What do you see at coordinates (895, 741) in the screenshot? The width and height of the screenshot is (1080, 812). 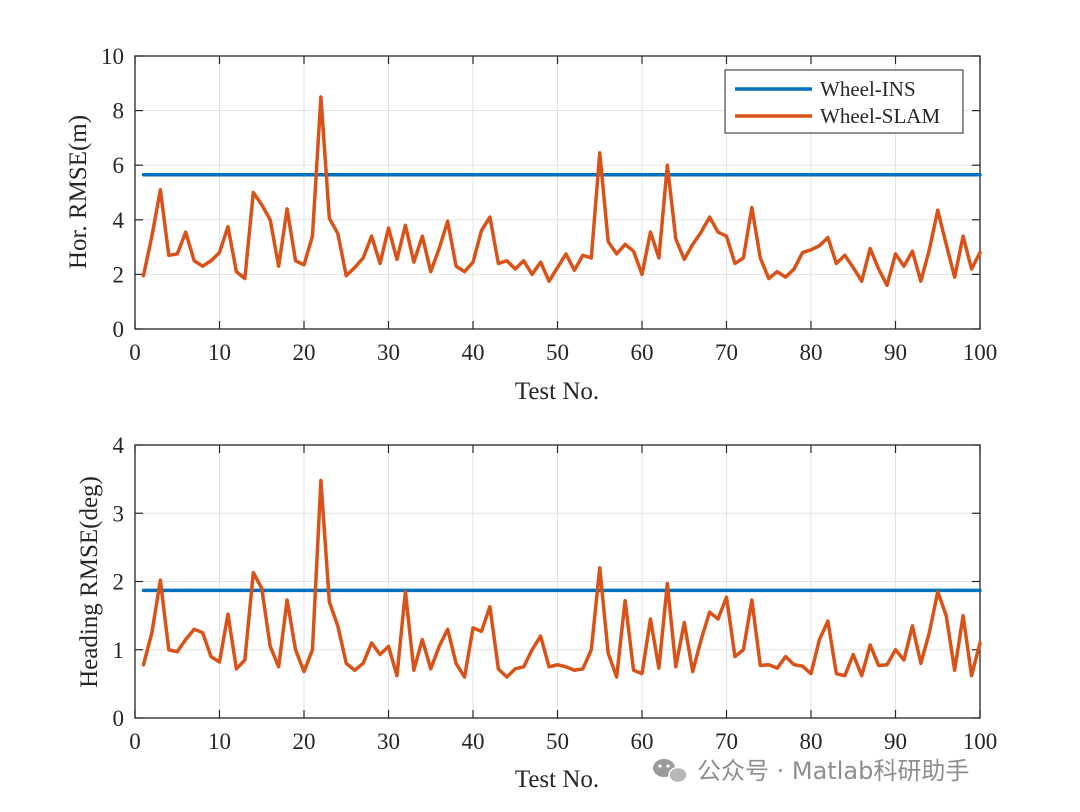 I see `chart2-x-tick-label: 90` at bounding box center [895, 741].